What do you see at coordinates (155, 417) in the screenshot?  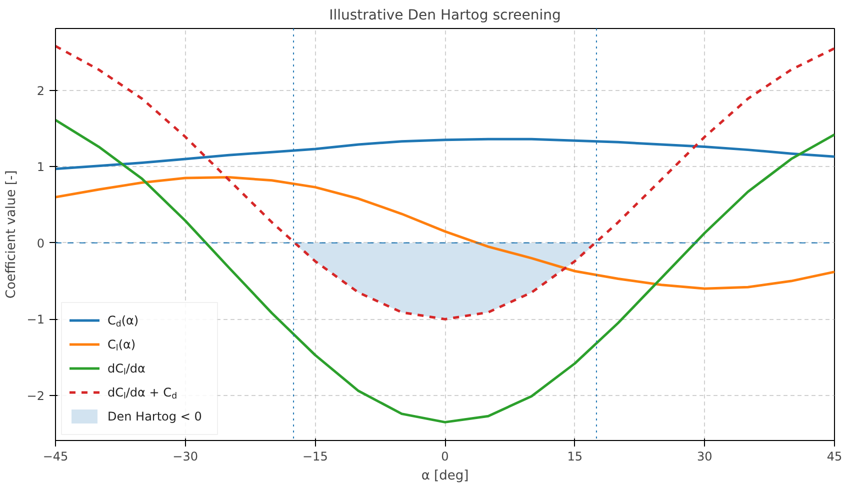 I see `legend-label: Den Hartog < 0` at bounding box center [155, 417].